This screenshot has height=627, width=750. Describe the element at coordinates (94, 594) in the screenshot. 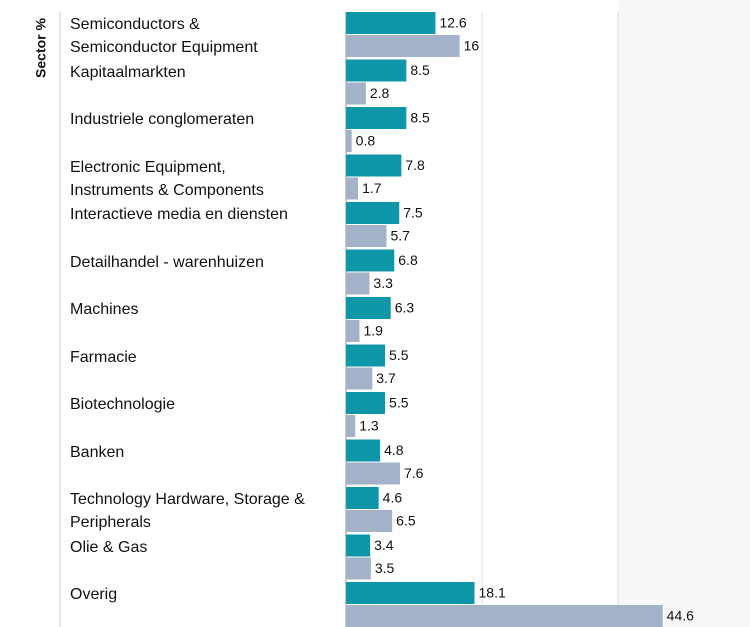

I see `category-label: Overig` at that location.